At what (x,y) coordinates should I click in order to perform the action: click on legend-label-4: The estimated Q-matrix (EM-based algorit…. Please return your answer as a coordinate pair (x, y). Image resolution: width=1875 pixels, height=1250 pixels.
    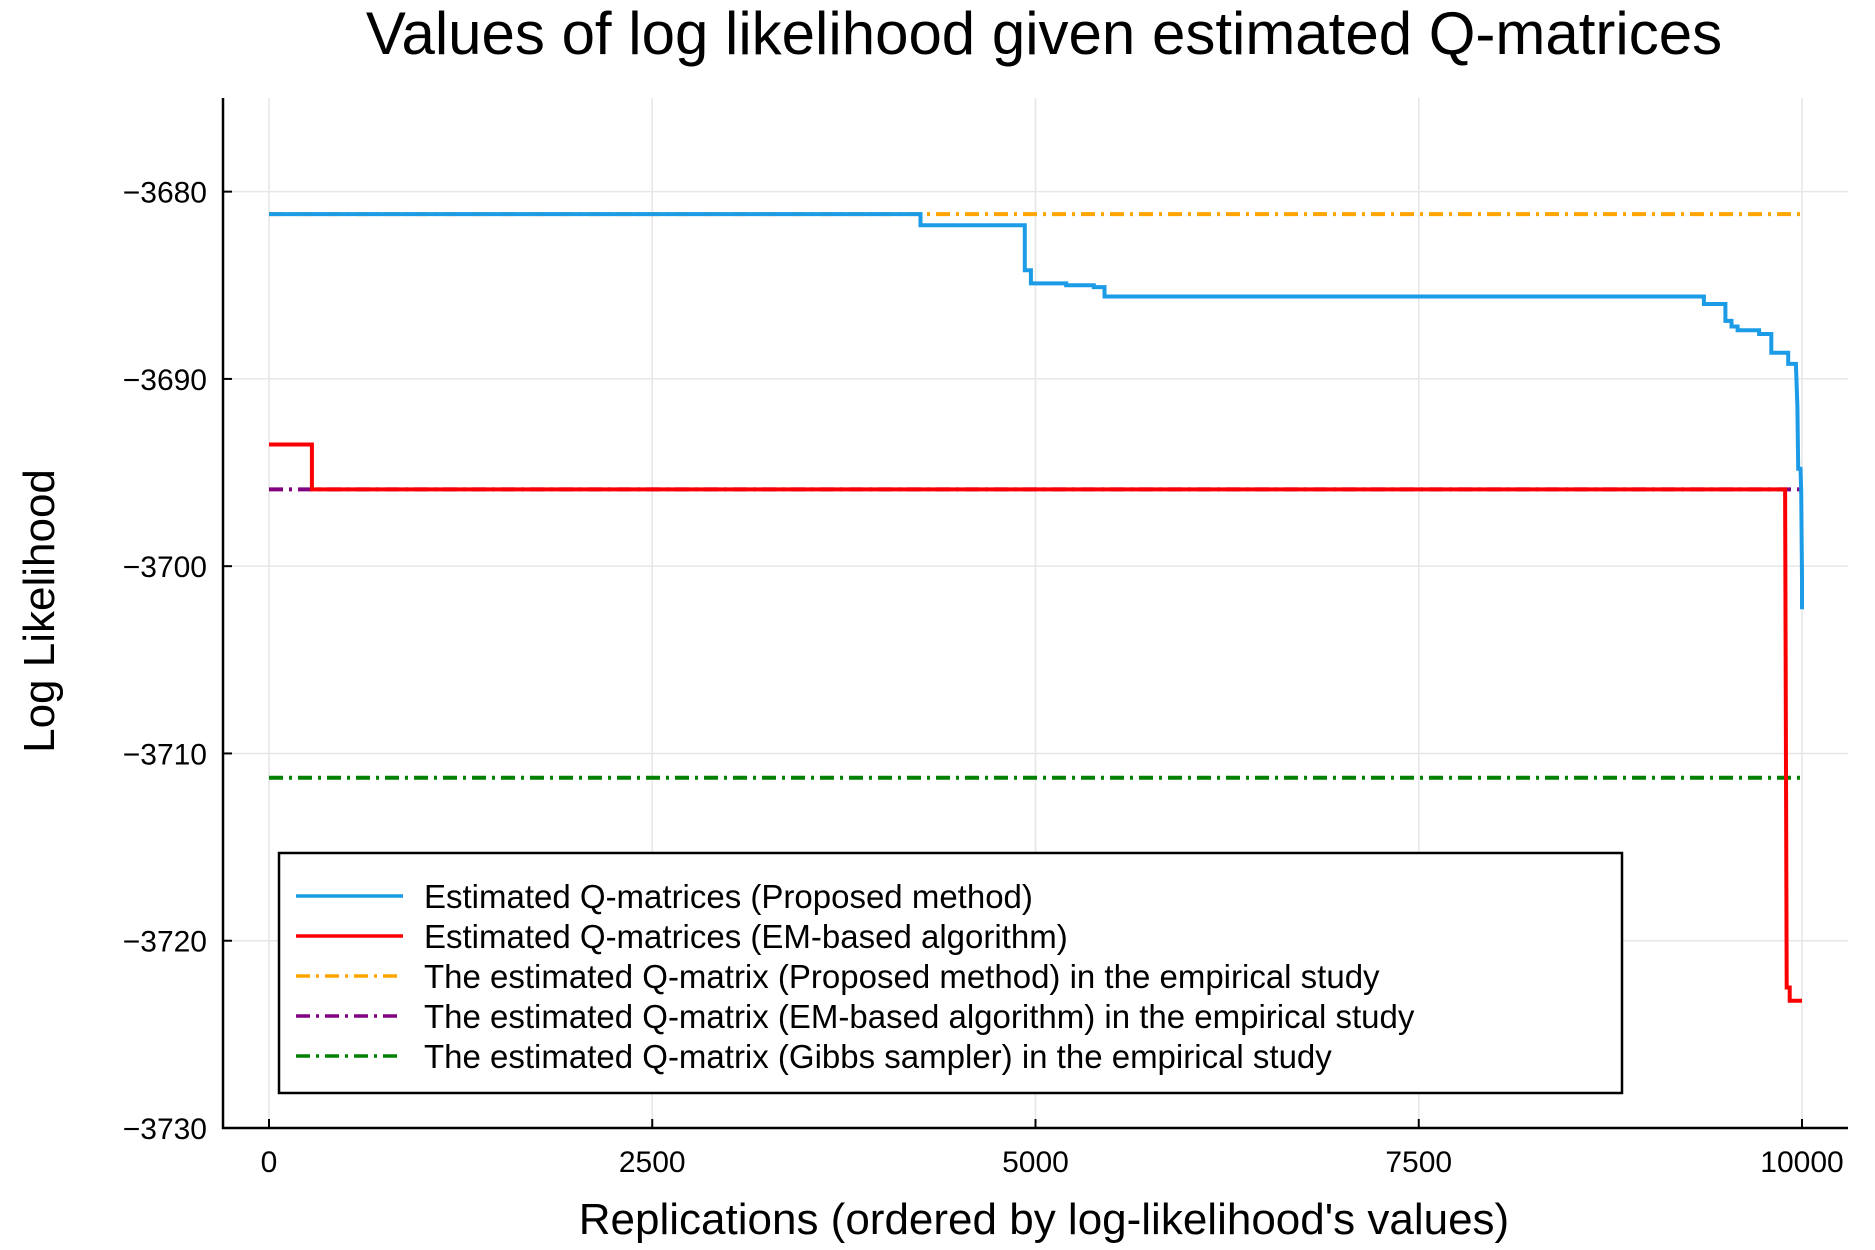
    Looking at the image, I should click on (919, 1016).